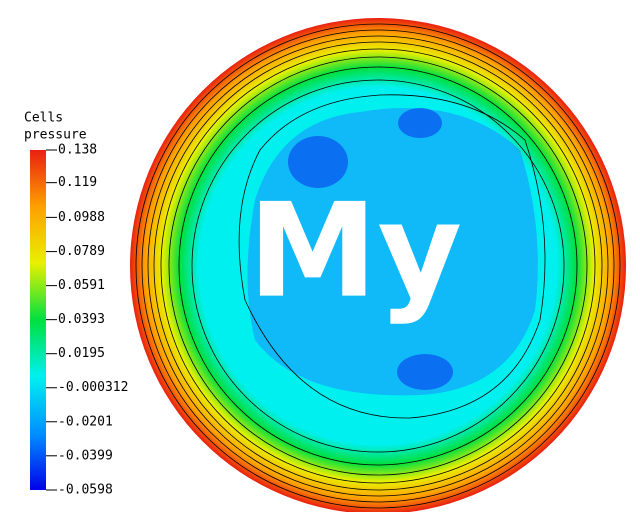  What do you see at coordinates (55, 135) in the screenshot?
I see `colorbar-title: pressure` at bounding box center [55, 135].